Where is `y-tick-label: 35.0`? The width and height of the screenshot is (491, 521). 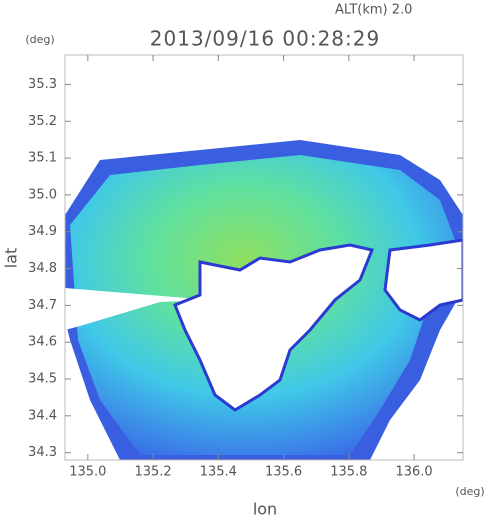 y-tick-label: 35.0 is located at coordinates (42, 194).